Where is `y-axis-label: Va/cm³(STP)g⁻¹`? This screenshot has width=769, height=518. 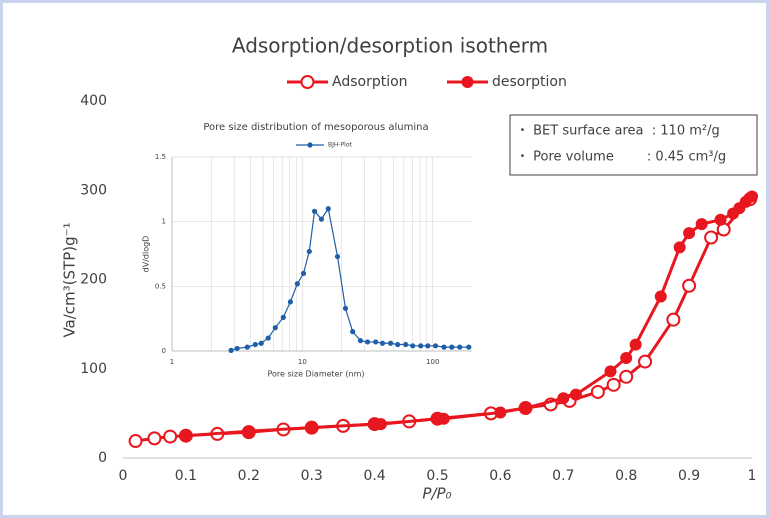
y-axis-label: Va/cm³(STP)g⁻¹ is located at coordinates (70, 279).